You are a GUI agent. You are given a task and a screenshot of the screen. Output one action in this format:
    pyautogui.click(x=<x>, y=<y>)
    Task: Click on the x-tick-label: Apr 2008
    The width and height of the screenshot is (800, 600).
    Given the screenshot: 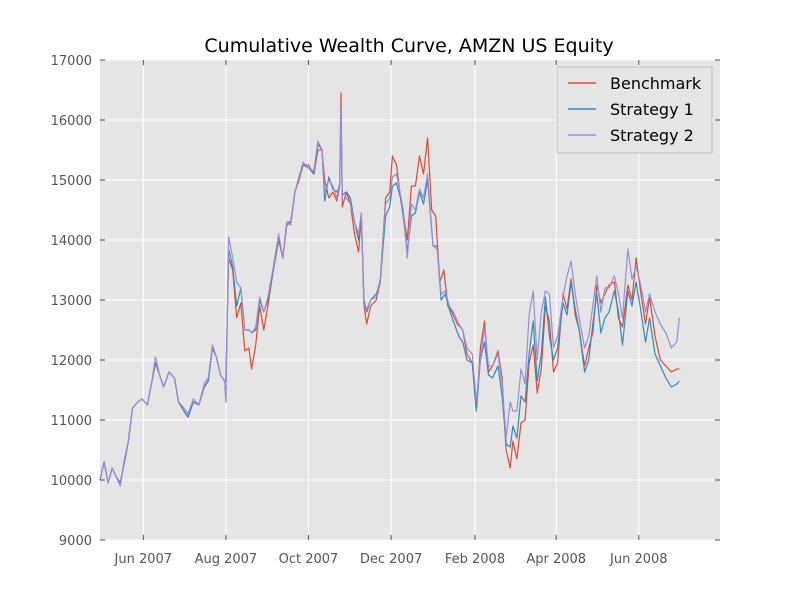 What is the action you would take?
    pyautogui.click(x=556, y=559)
    